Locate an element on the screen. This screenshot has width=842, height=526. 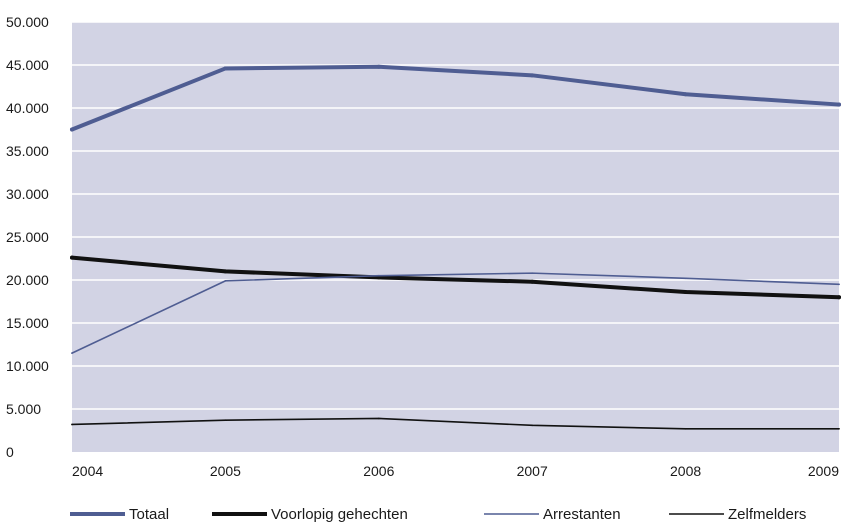
x-tick-label: 2008 is located at coordinates (685, 471).